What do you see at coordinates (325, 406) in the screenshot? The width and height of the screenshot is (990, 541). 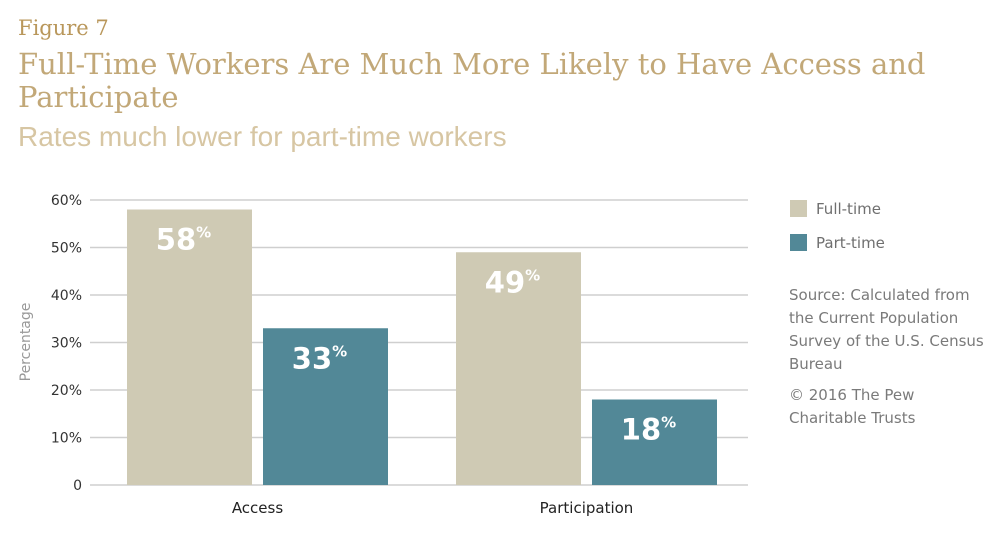 I see `bar-part-time-access` at bounding box center [325, 406].